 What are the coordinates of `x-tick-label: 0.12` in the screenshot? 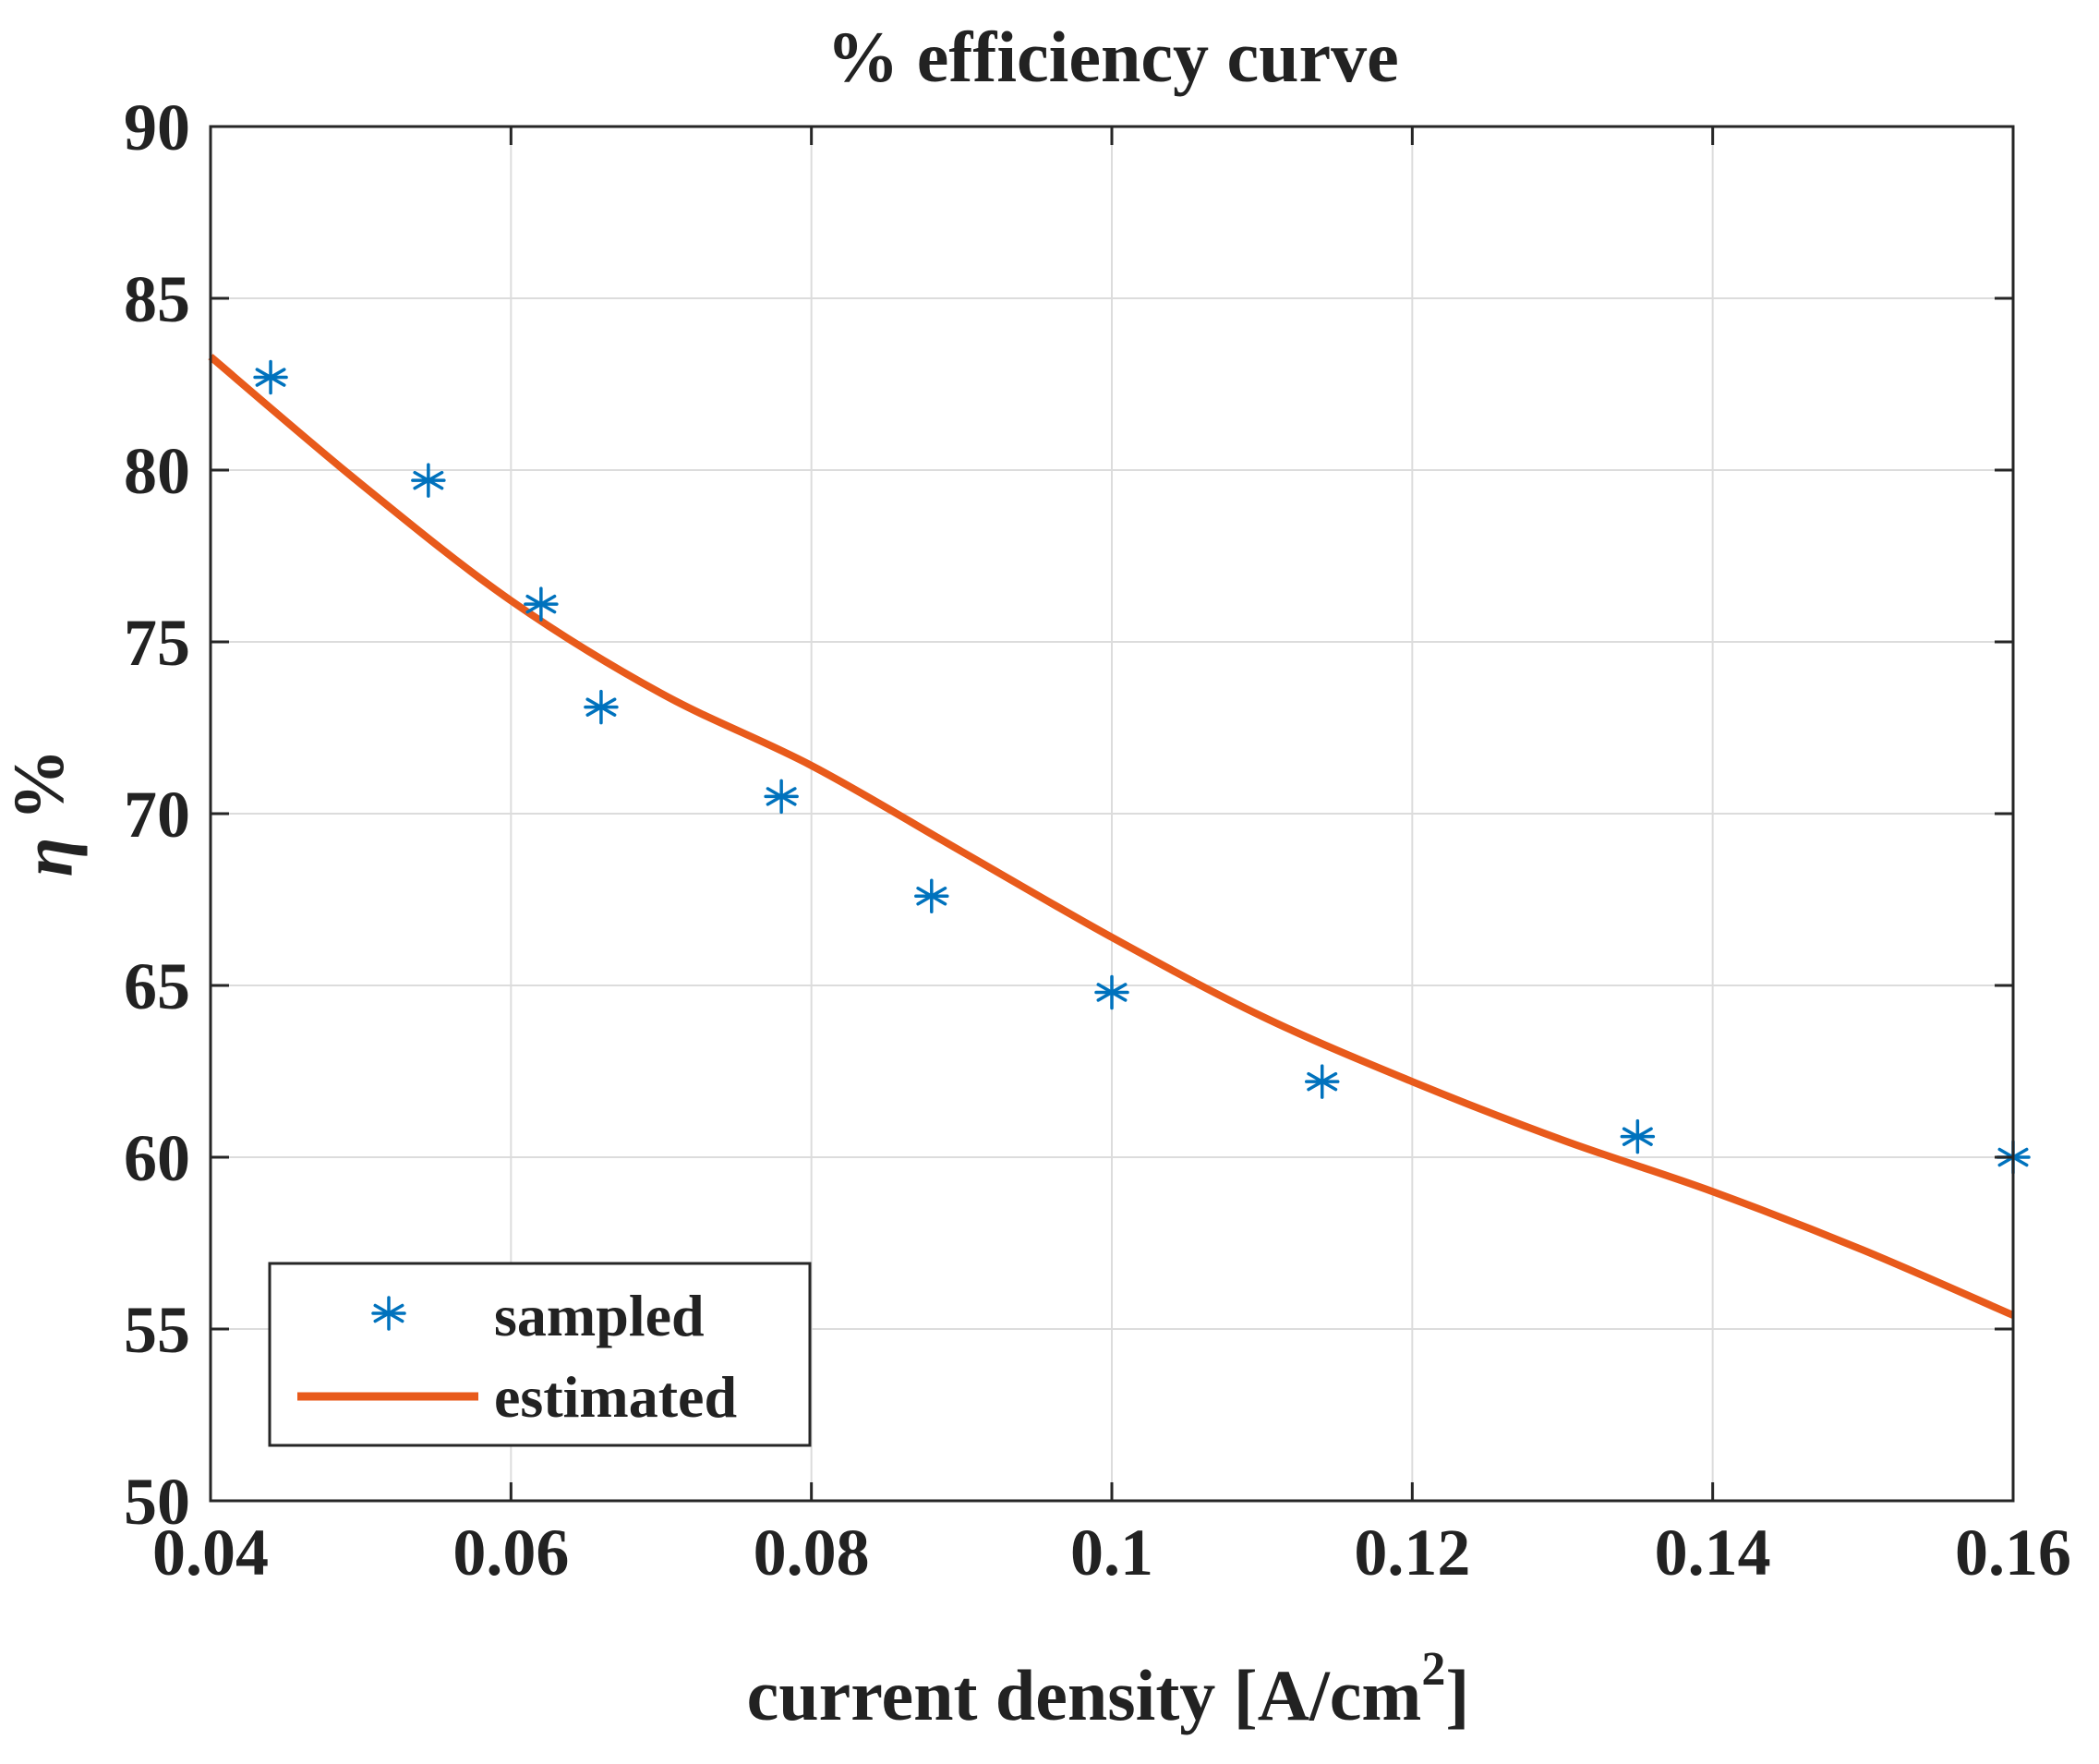 It's located at (1412, 1553).